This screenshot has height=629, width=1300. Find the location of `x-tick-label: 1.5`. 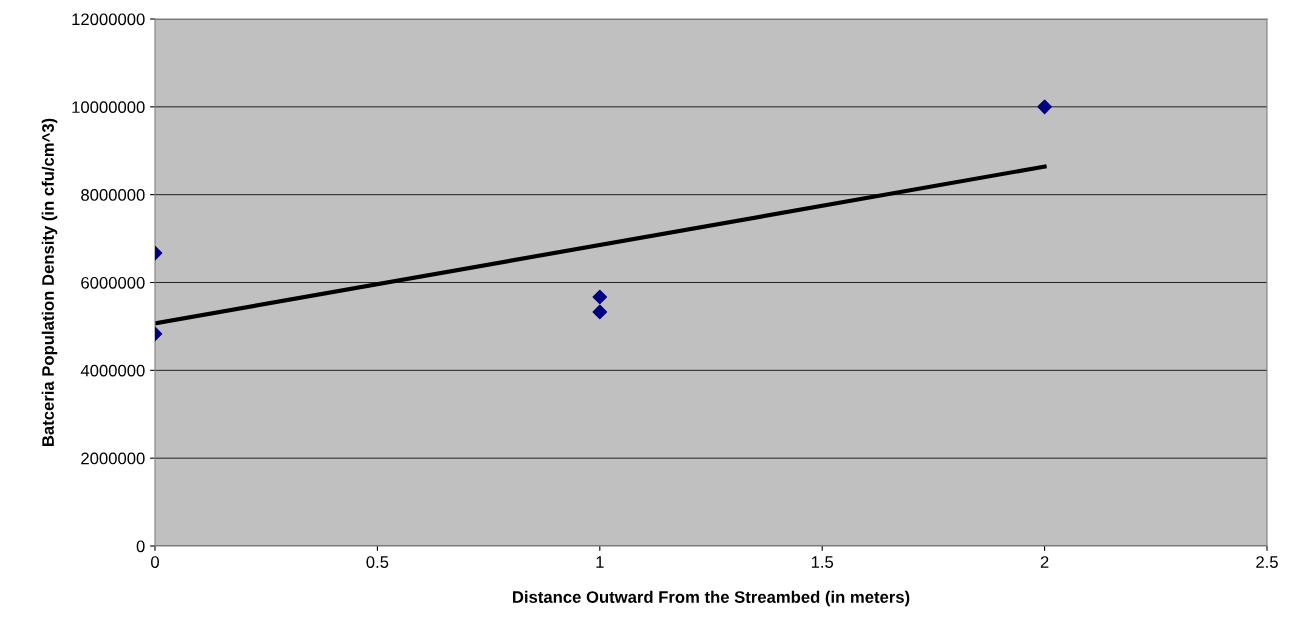

x-tick-label: 1.5 is located at coordinates (822, 562).